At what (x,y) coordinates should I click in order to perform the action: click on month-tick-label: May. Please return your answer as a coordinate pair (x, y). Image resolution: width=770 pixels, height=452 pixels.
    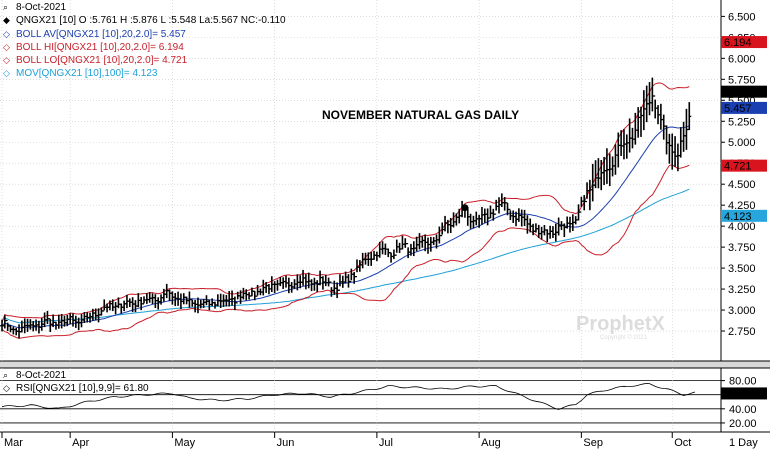
    Looking at the image, I should click on (184, 443).